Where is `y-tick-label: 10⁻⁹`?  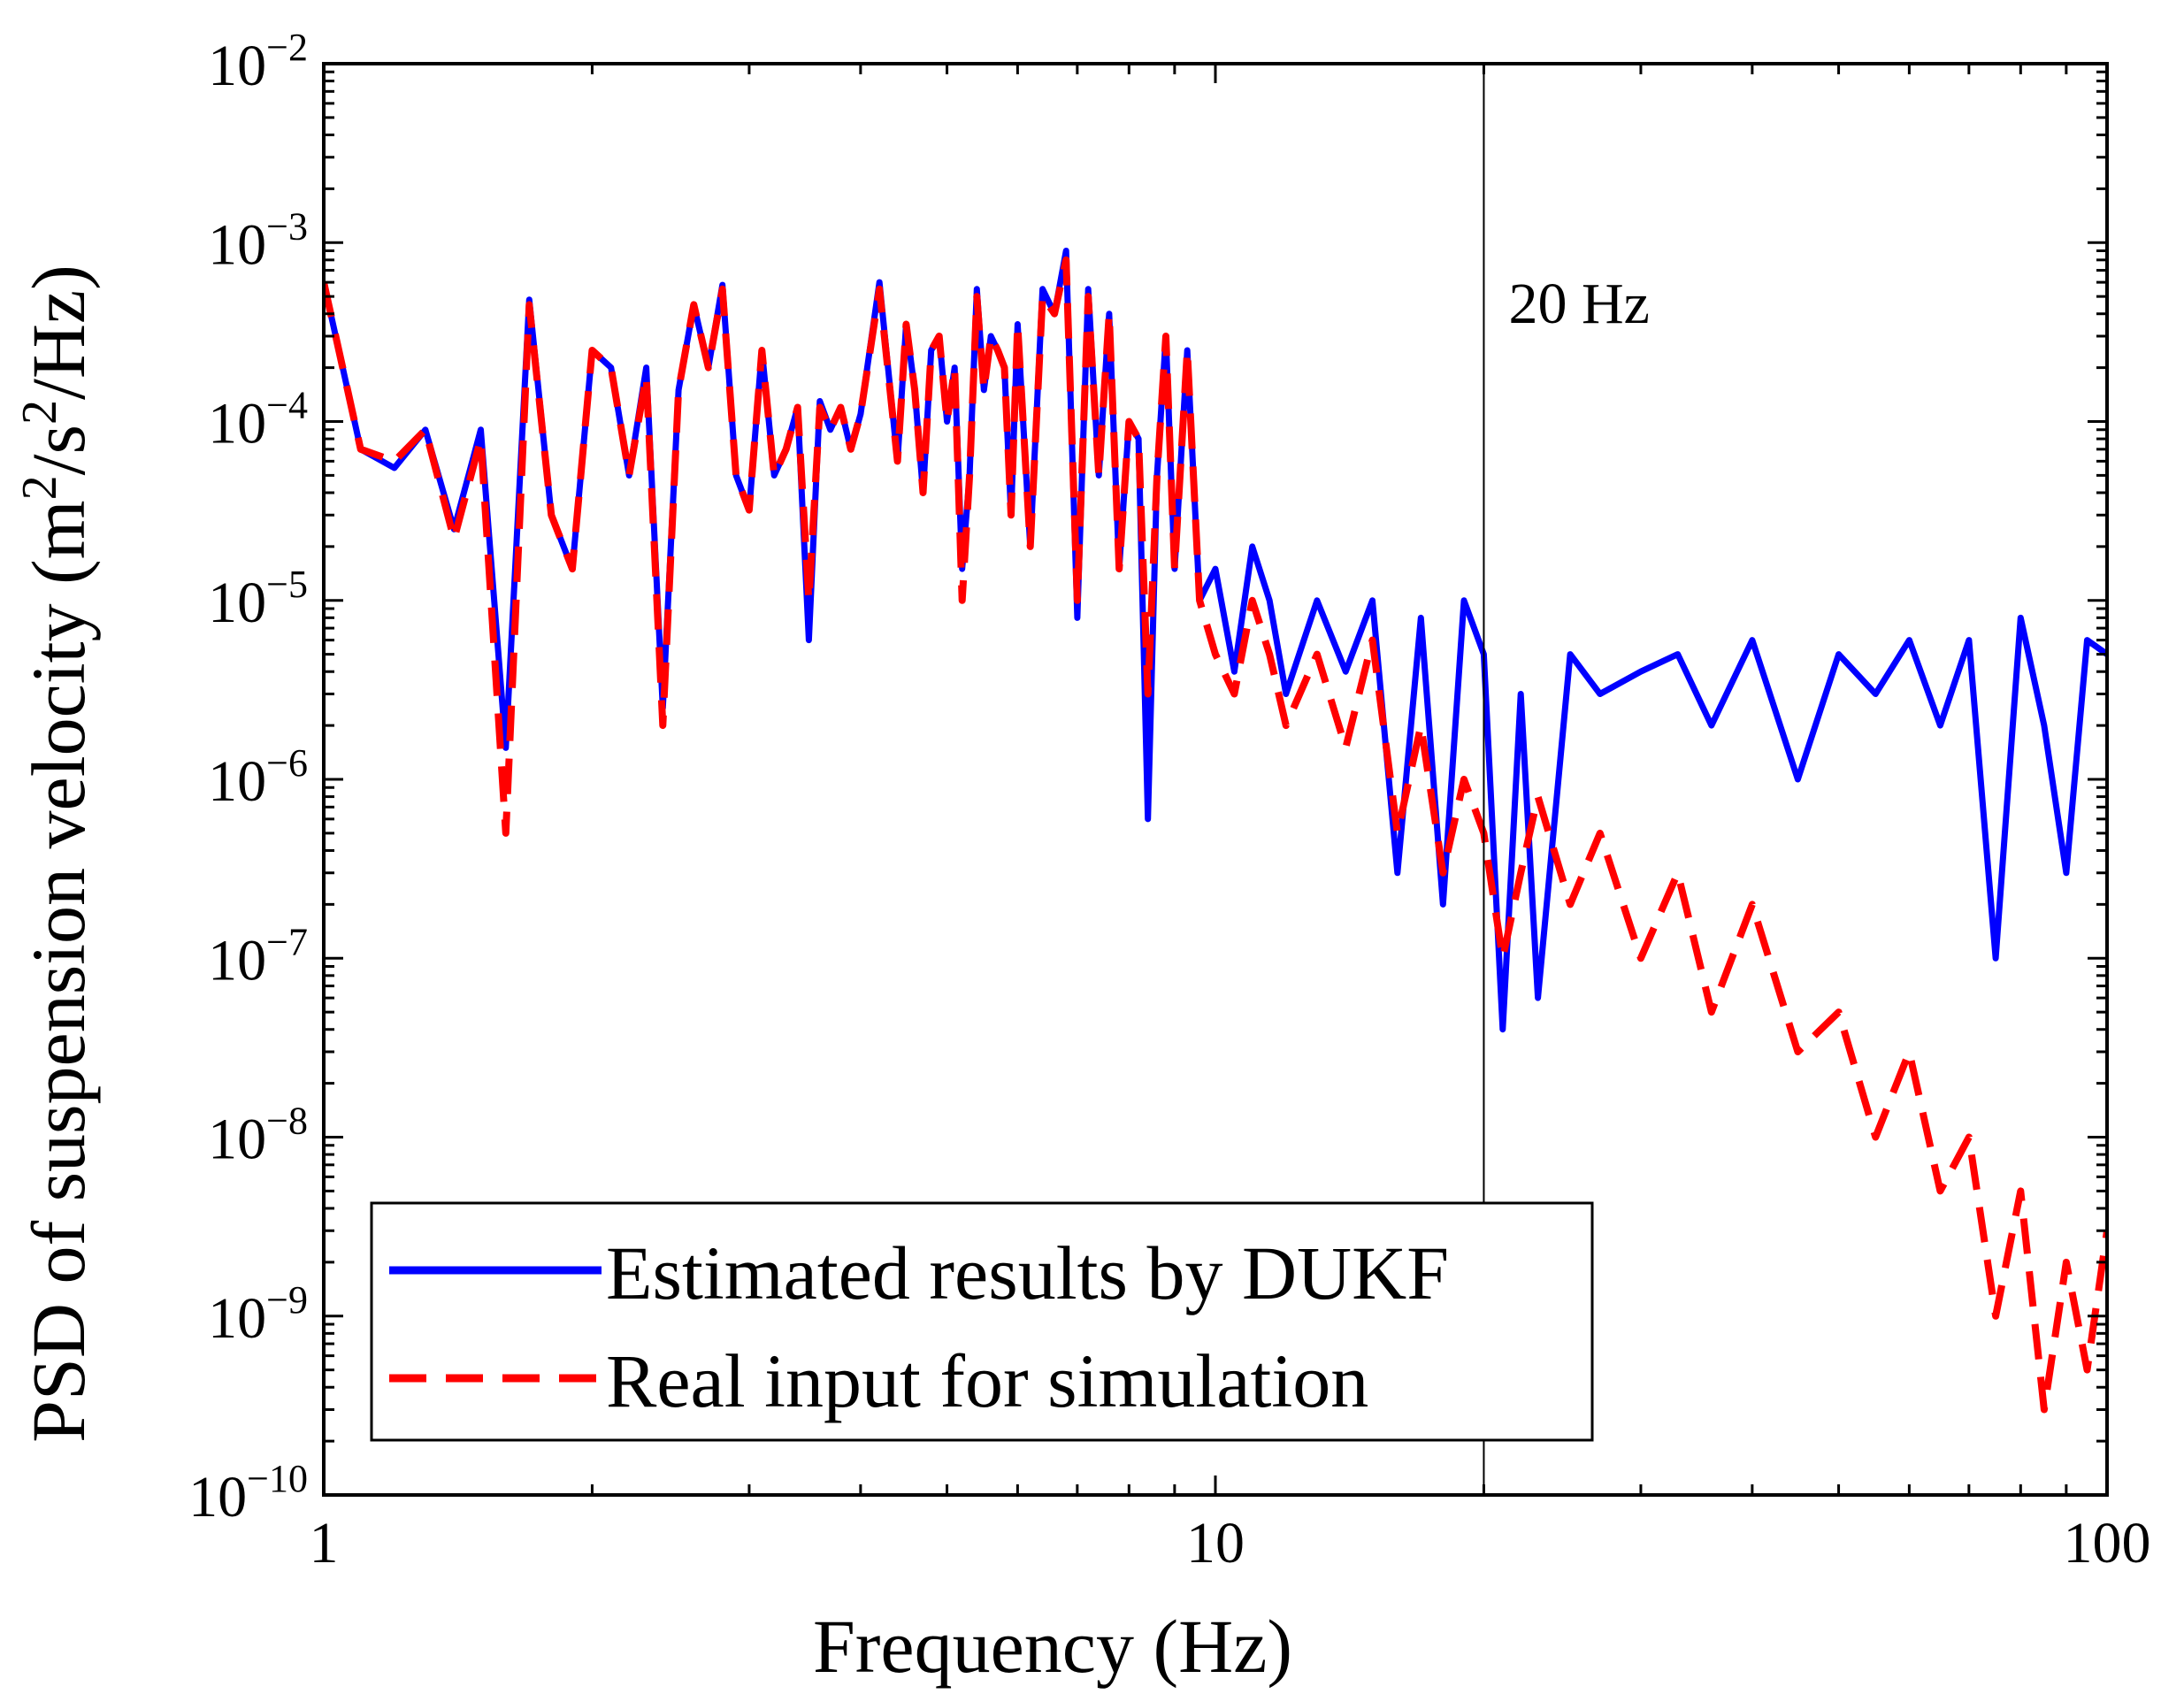
y-tick-label: 10⁻⁹ is located at coordinates (258, 1315).